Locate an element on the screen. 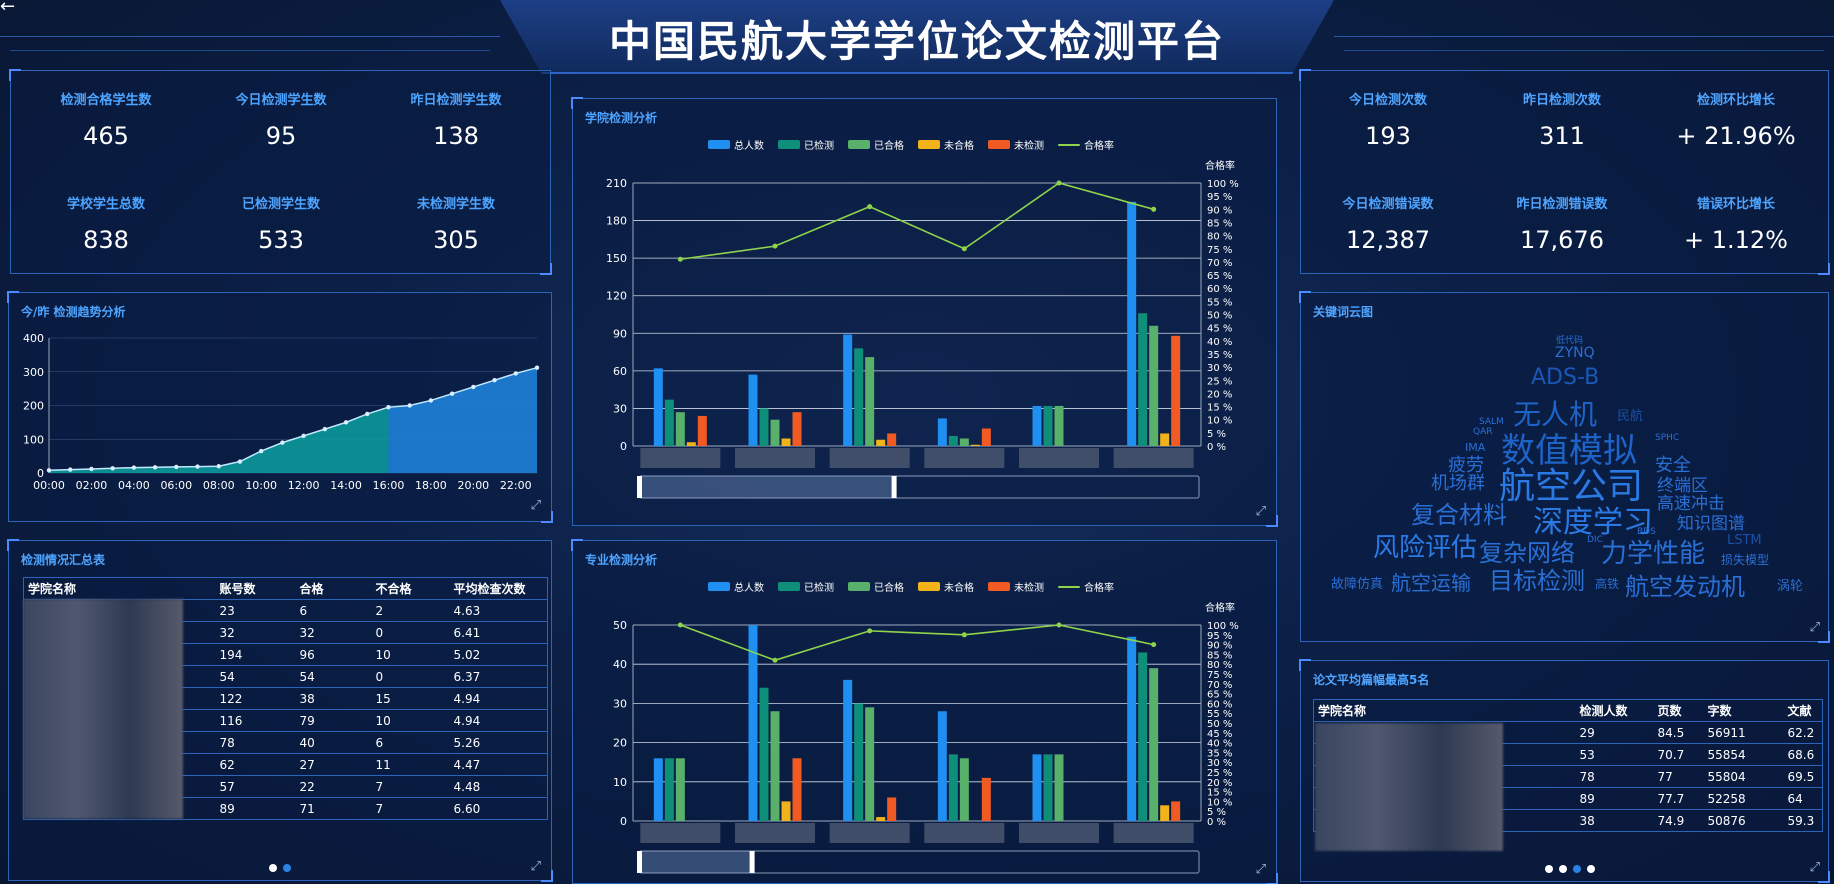 The image size is (1834, 884). cloud-word: 知识图谱 is located at coordinates (1711, 524).